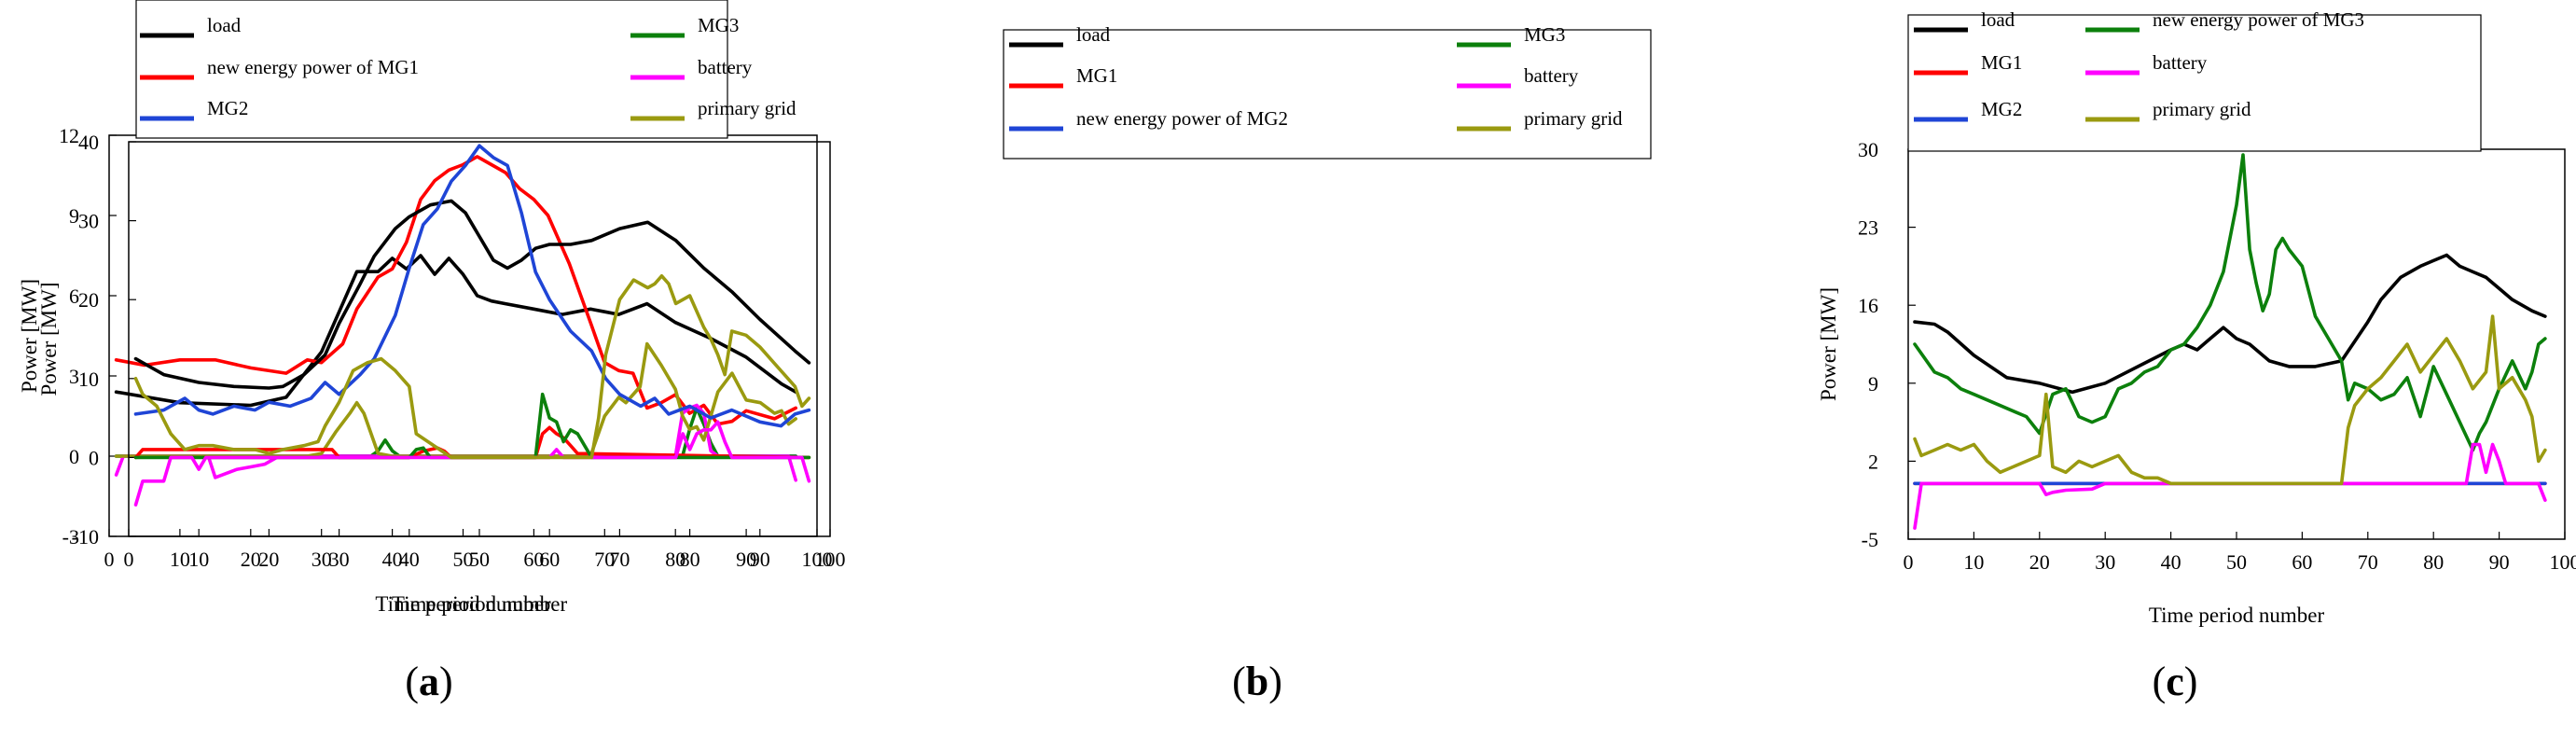 This screenshot has width=2576, height=736. I want to click on panel-label: (a), so click(428, 681).